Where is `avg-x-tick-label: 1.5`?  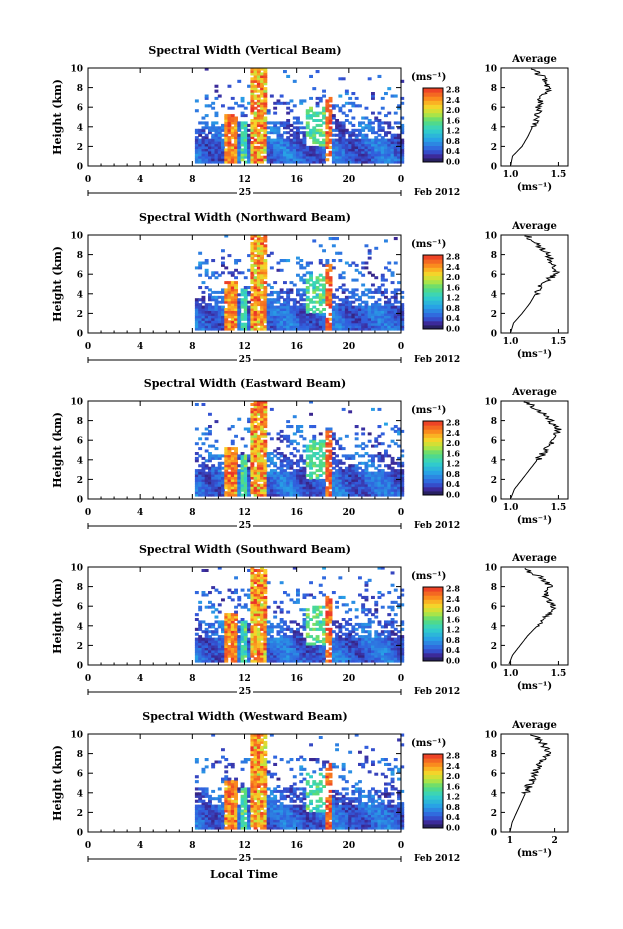
avg-x-tick-label: 1.5 is located at coordinates (559, 175).